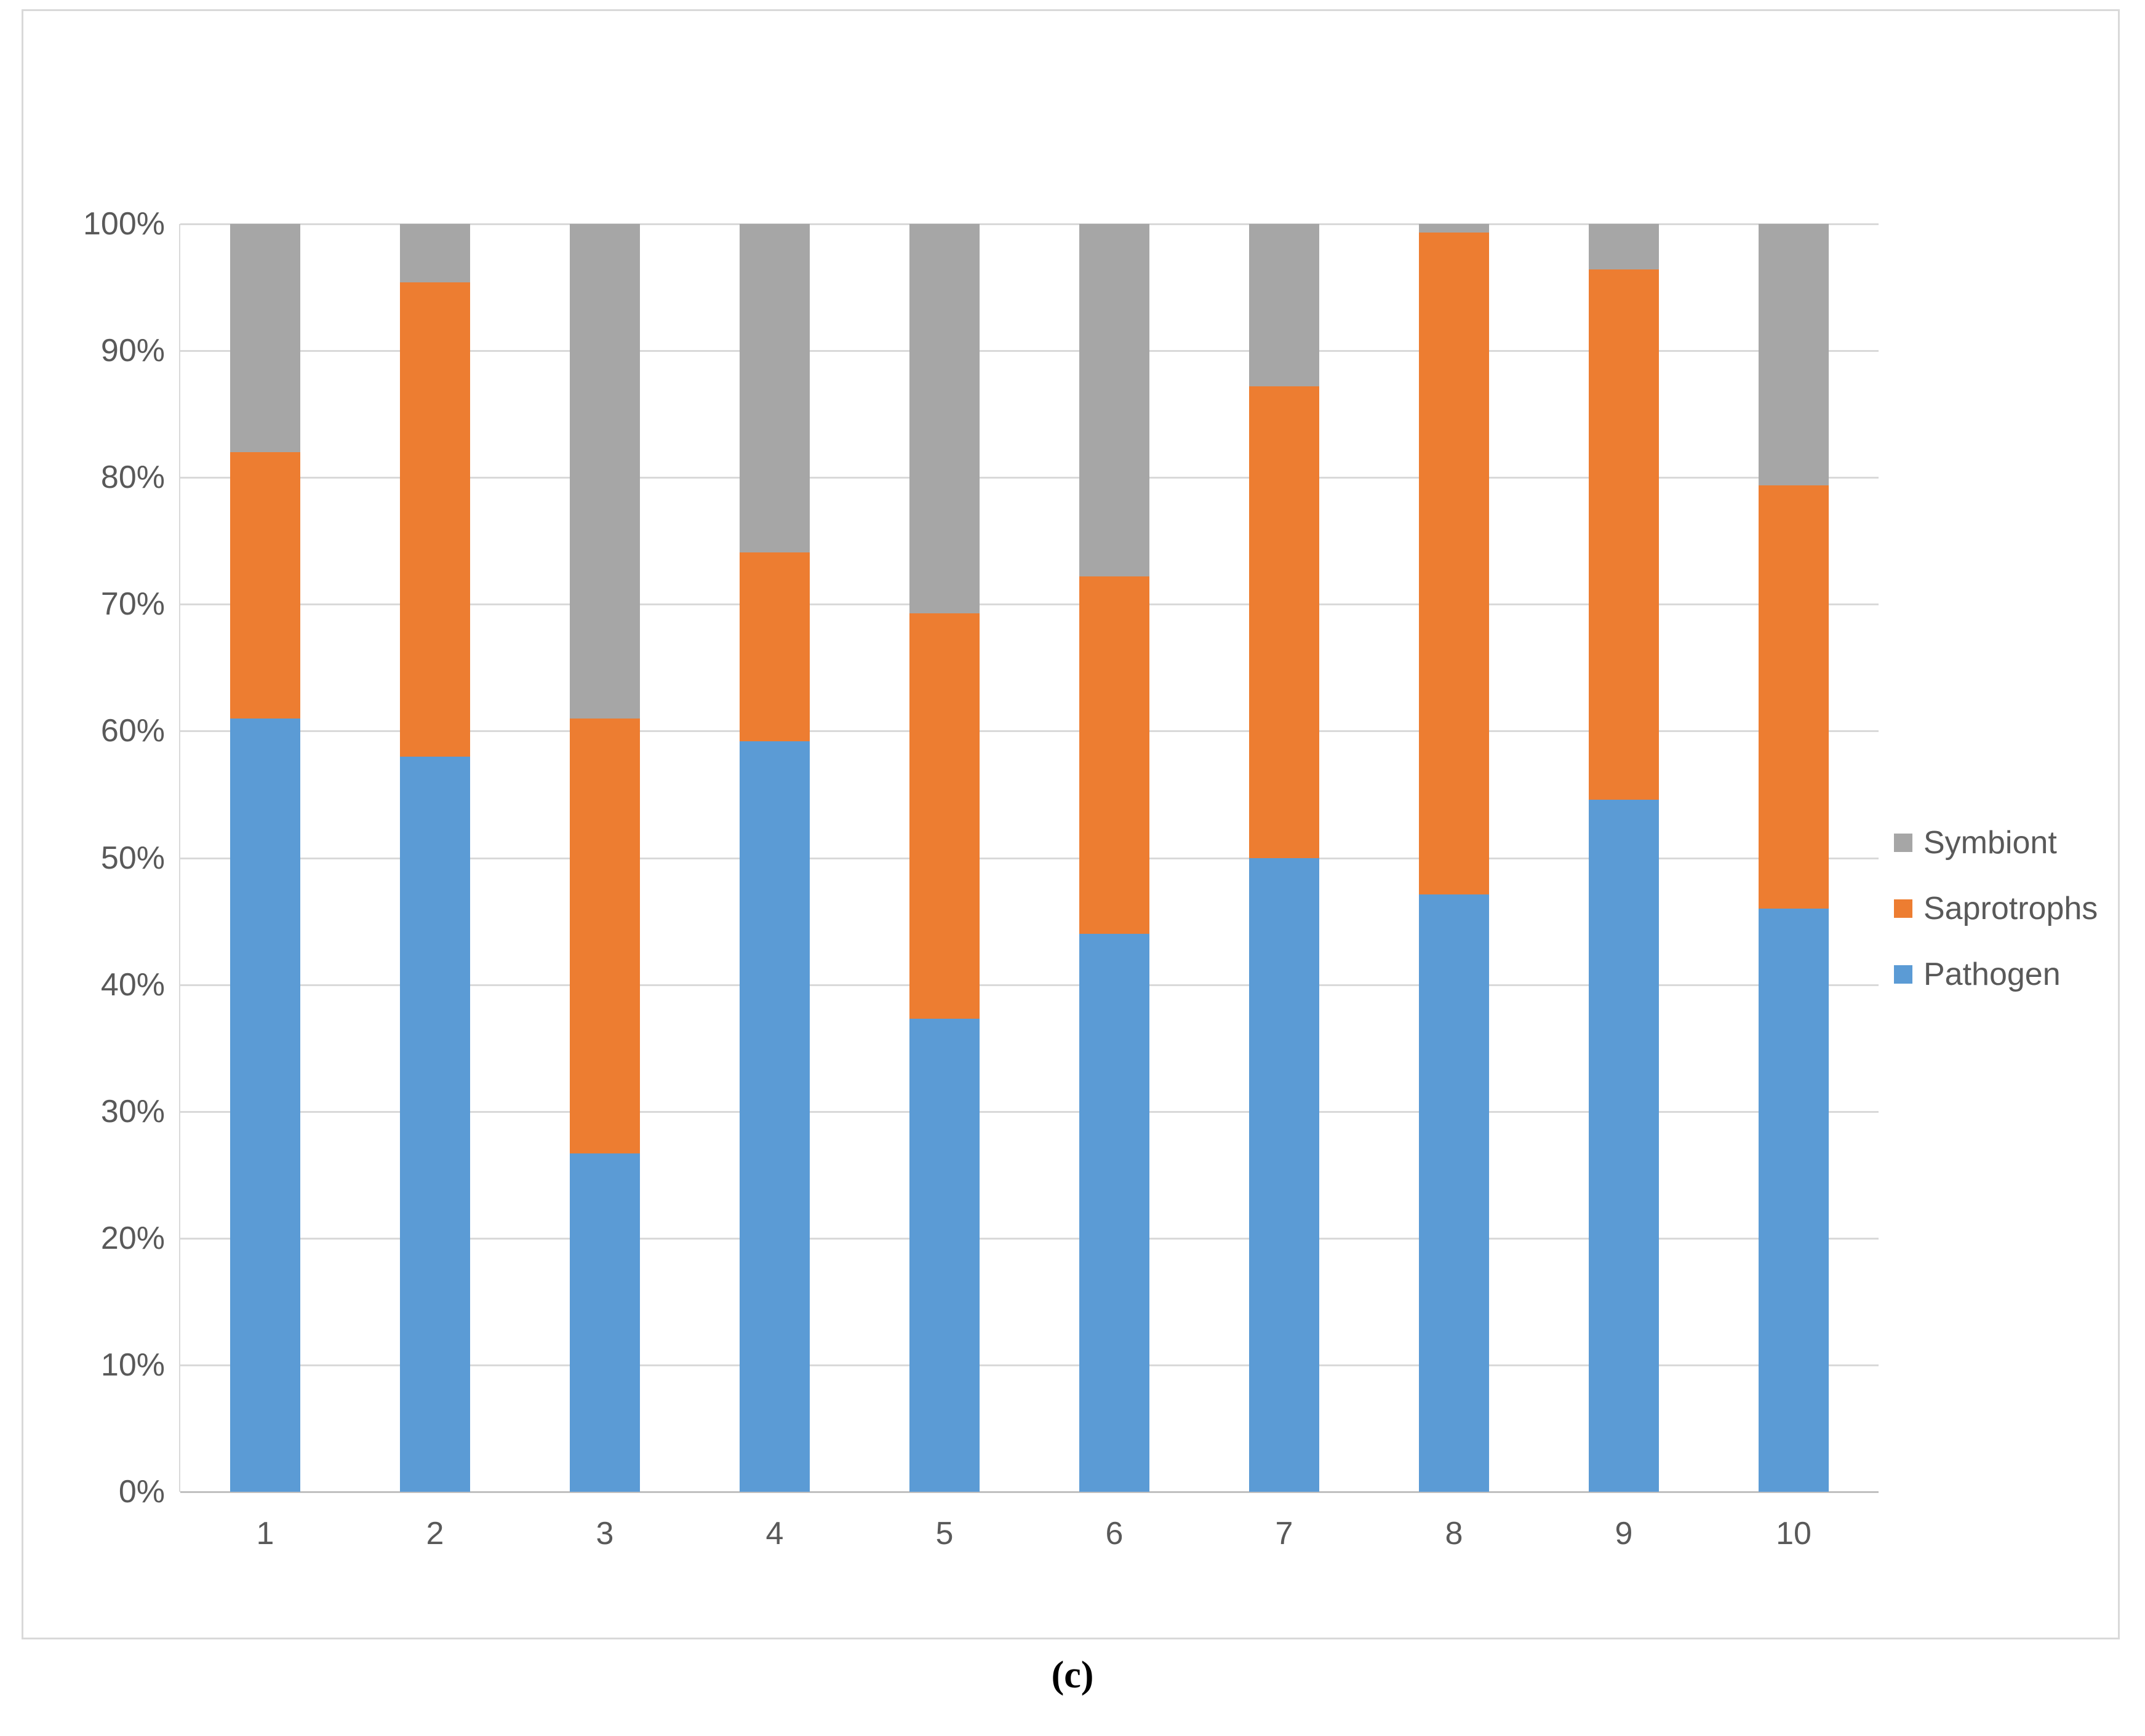  I want to click on x-tick-label: 10, so click(1794, 1533).